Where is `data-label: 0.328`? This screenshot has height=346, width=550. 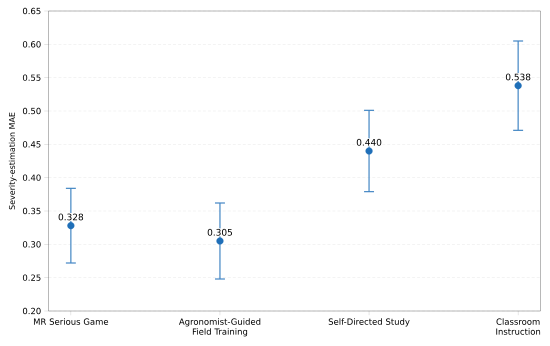 data-label: 0.328 is located at coordinates (71, 217).